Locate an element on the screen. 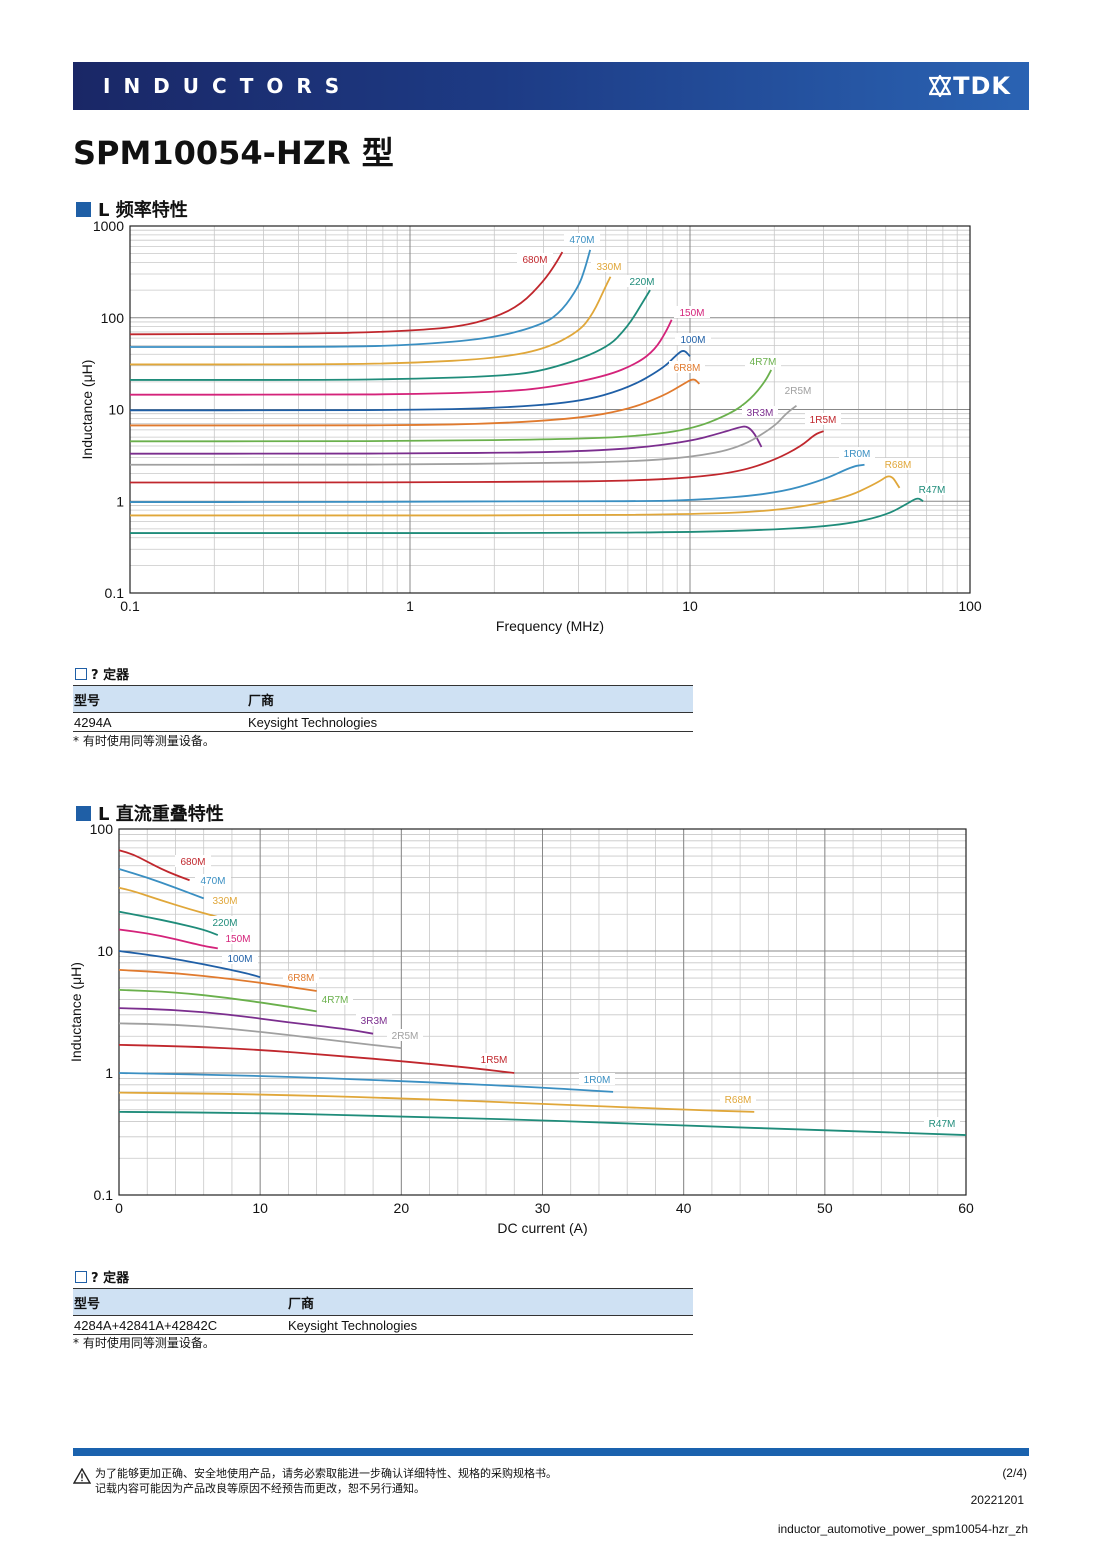 This screenshot has width=1102, height=1559. equipment-title-2: ? 定器 is located at coordinates (102, 1276).